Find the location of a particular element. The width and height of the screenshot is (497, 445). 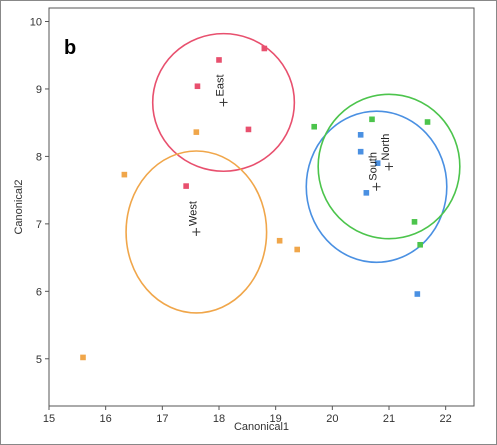

x-tick-label: 21 is located at coordinates (389, 419).